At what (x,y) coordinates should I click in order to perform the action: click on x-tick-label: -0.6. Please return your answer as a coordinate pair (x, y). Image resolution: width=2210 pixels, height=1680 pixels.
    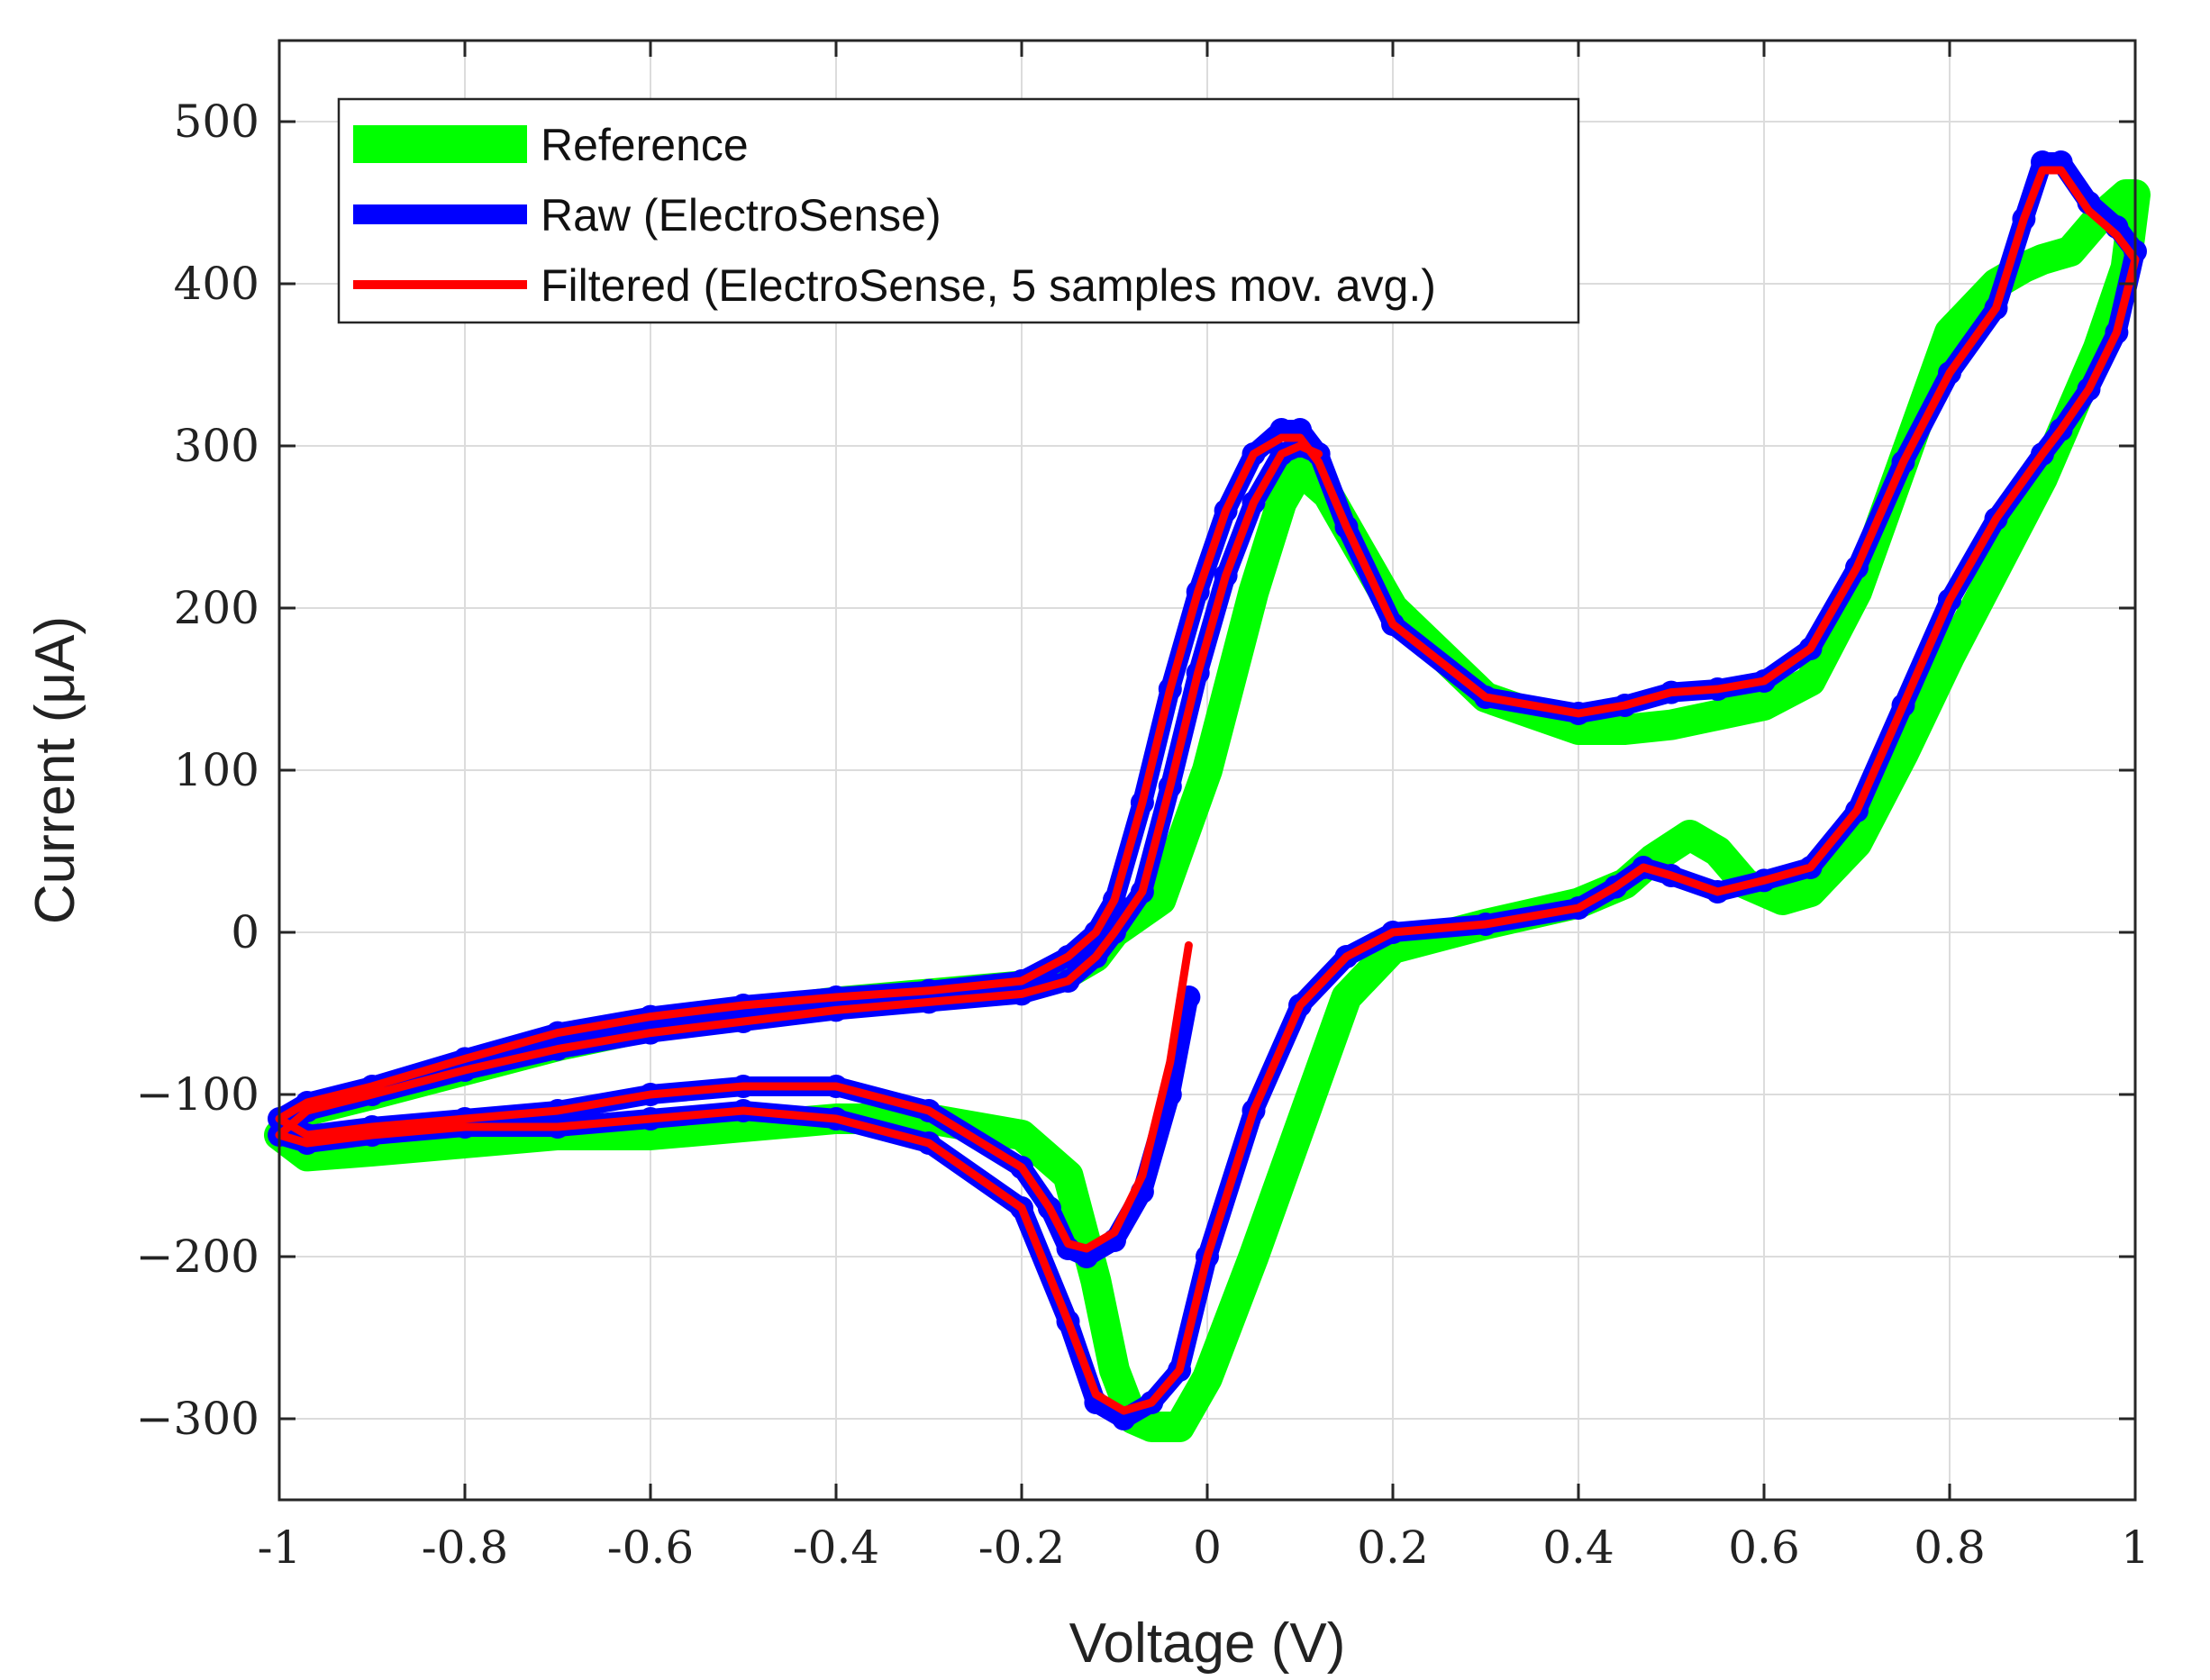
    Looking at the image, I should click on (650, 1548).